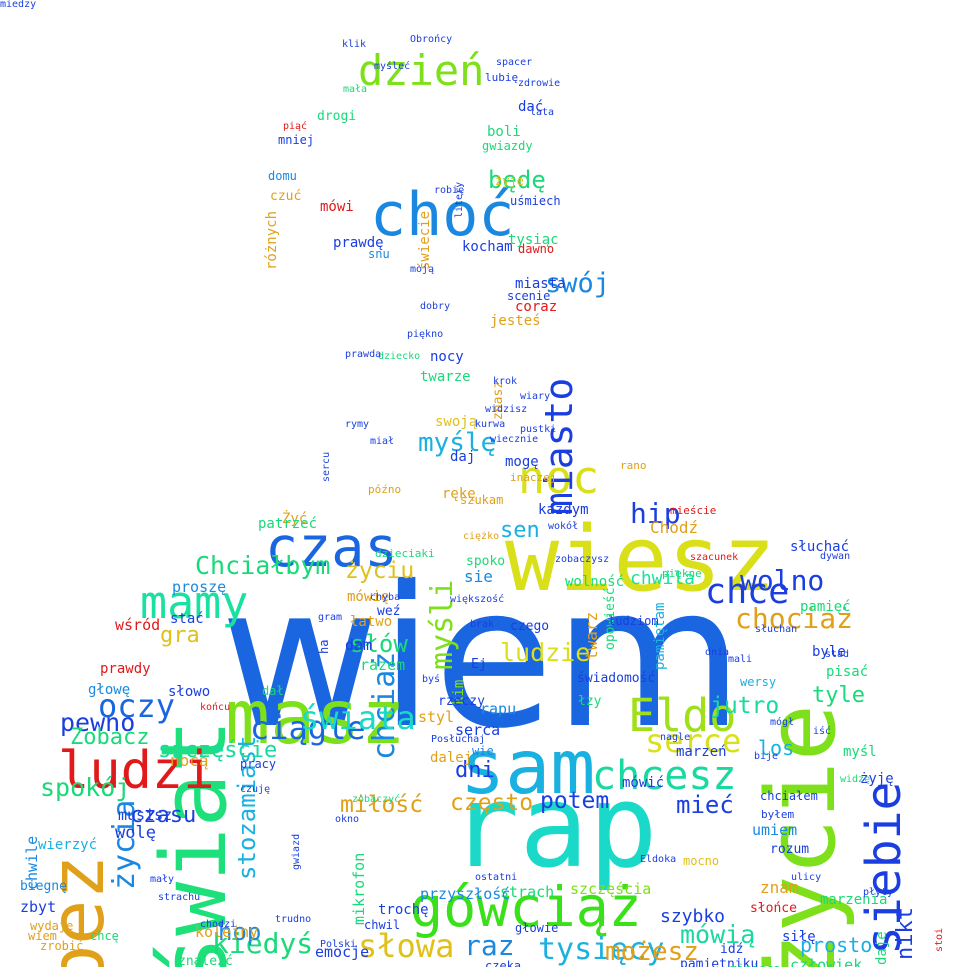 This screenshot has height=967, width=970. I want to click on cloud-word: wierzyć, so click(68, 845).